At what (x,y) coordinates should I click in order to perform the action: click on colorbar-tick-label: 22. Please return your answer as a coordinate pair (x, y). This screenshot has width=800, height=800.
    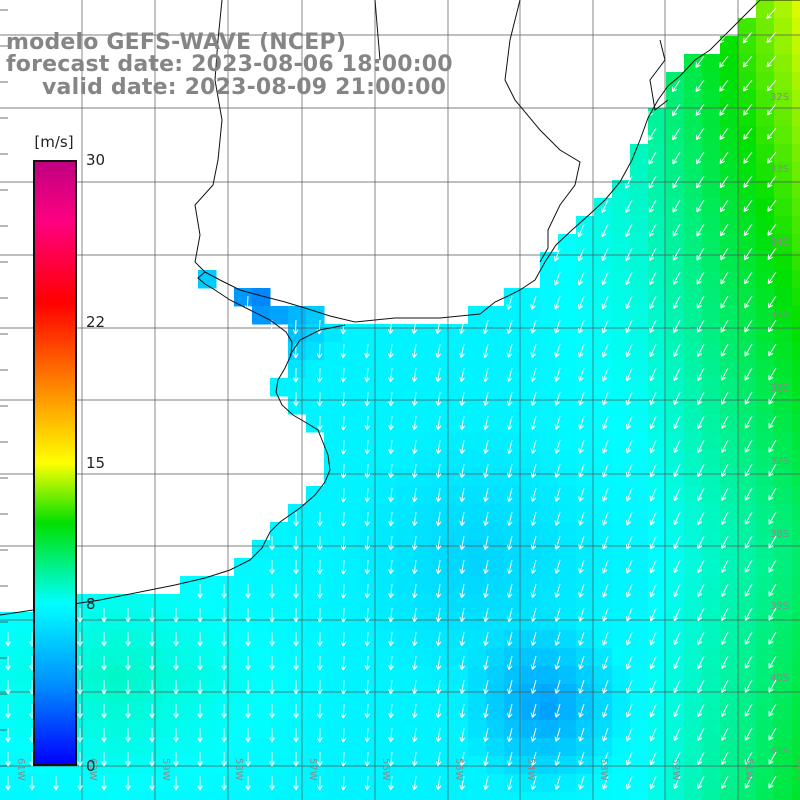
    Looking at the image, I should click on (96, 321).